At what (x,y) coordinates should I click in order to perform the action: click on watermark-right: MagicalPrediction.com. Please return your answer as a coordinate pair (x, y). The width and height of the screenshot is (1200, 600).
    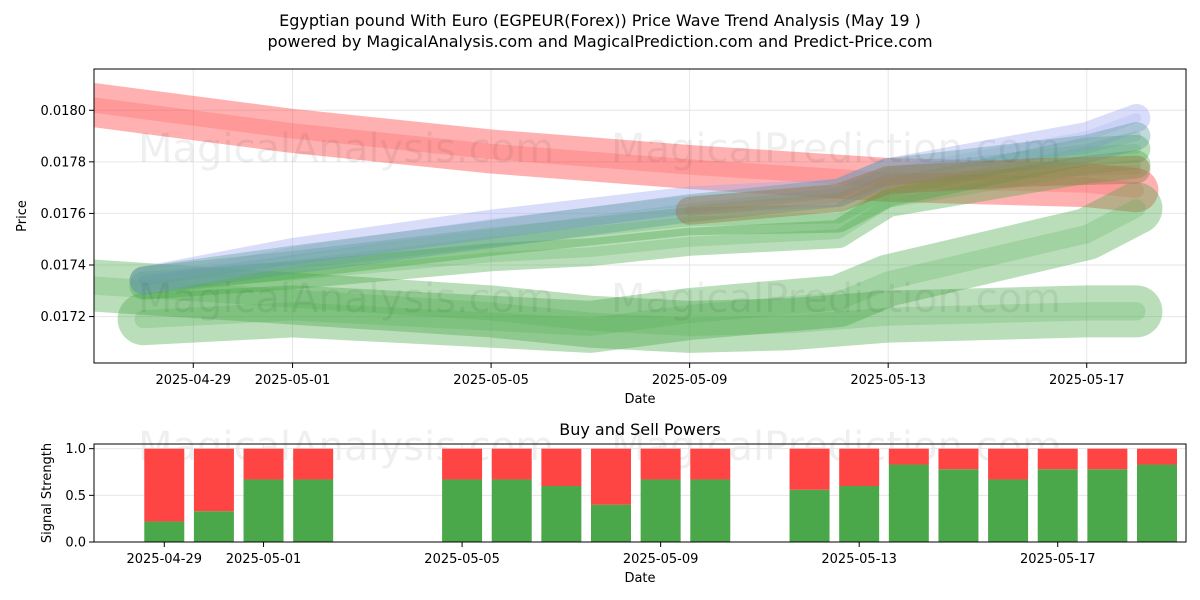
    Looking at the image, I should click on (836, 149).